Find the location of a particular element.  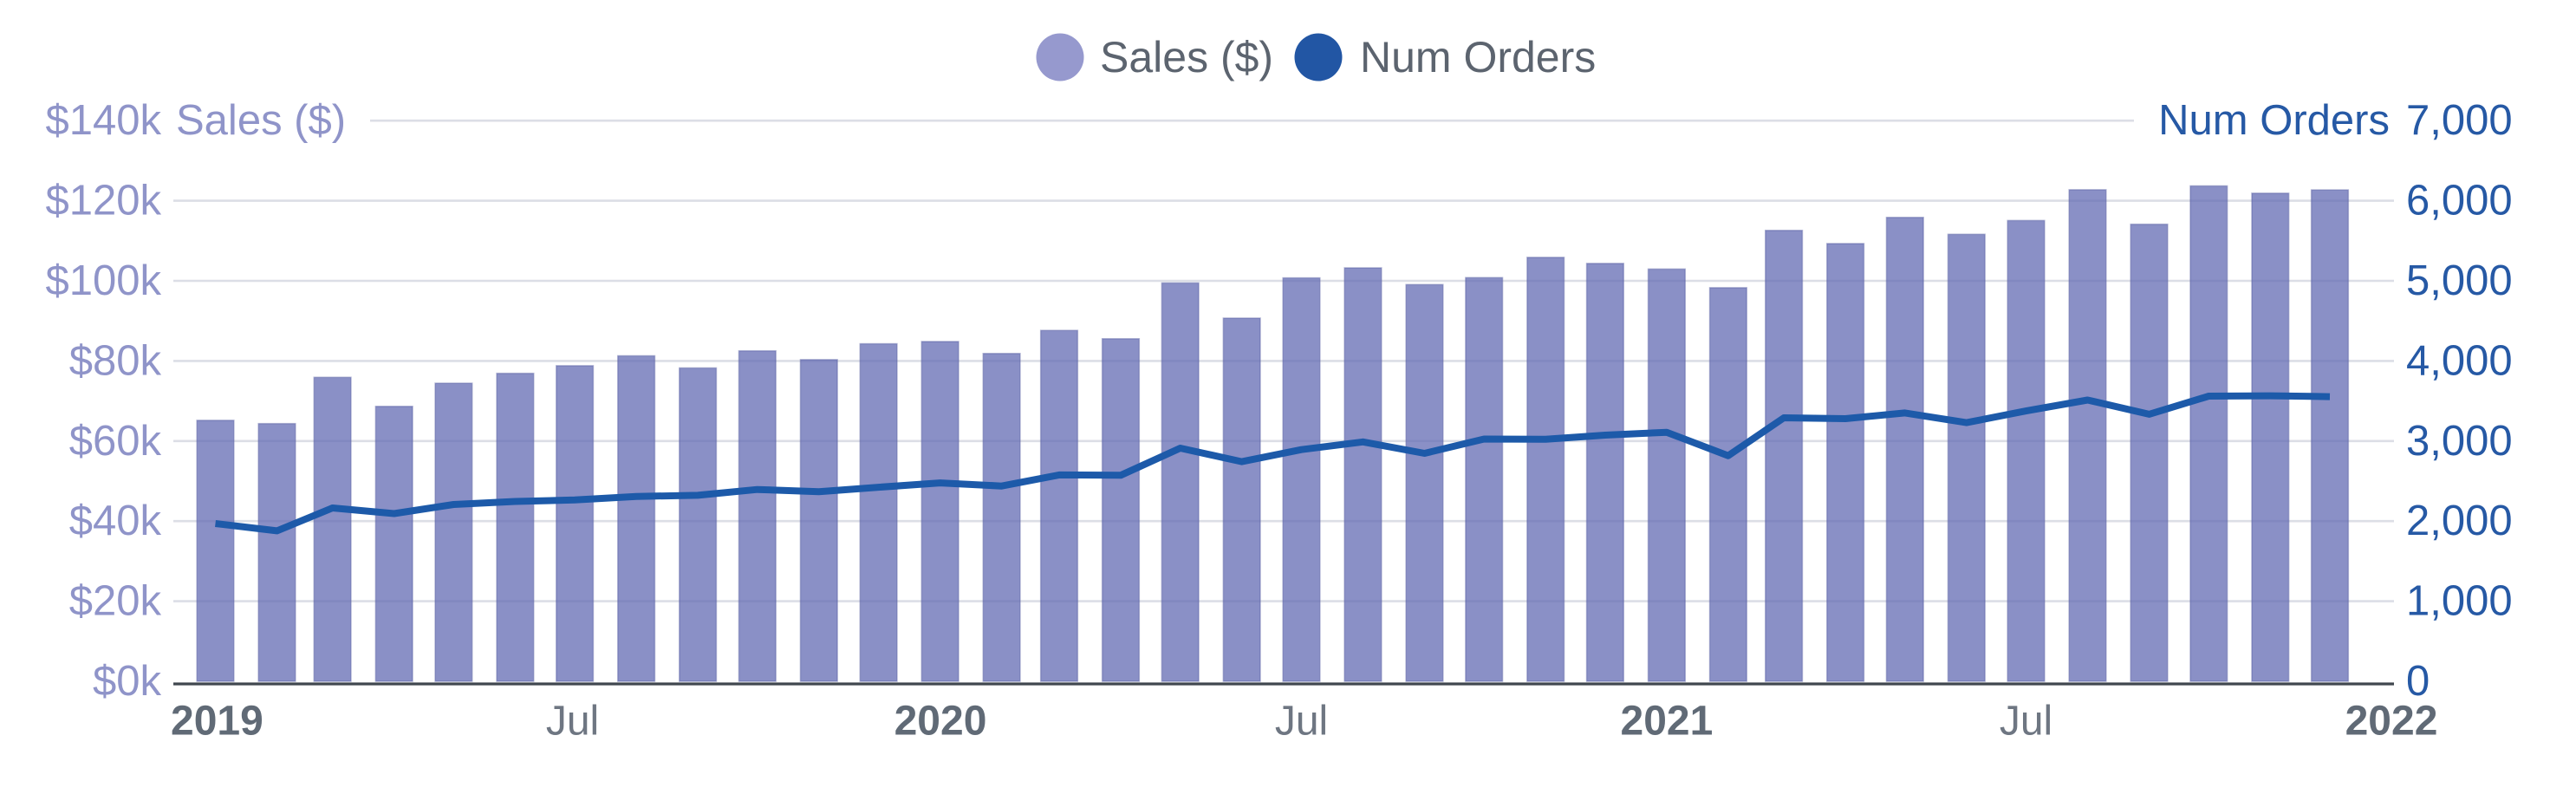

svg-text: $20k is located at coordinates (115, 601).